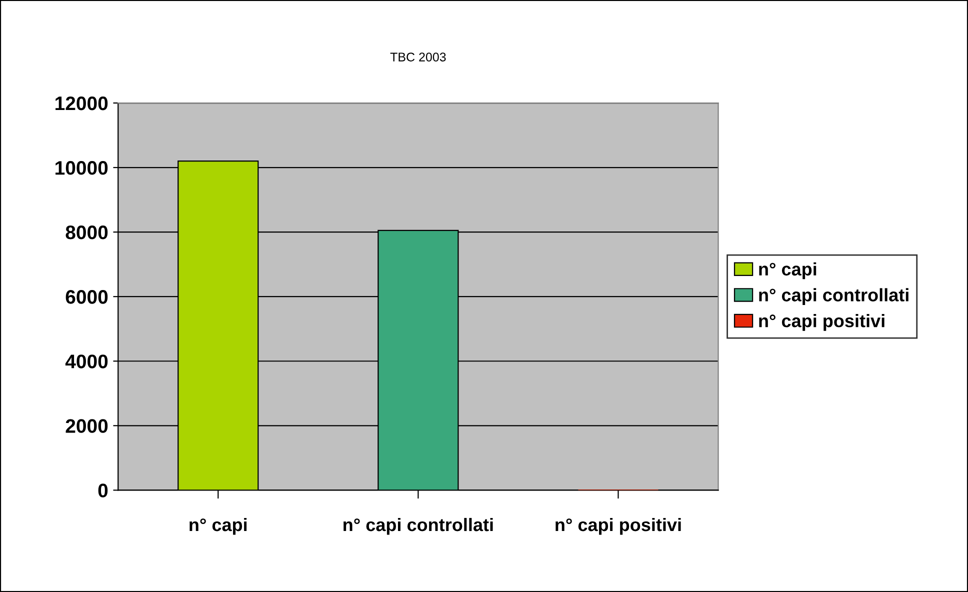 The image size is (968, 592). I want to click on y-tick-label: 4000, so click(86, 361).